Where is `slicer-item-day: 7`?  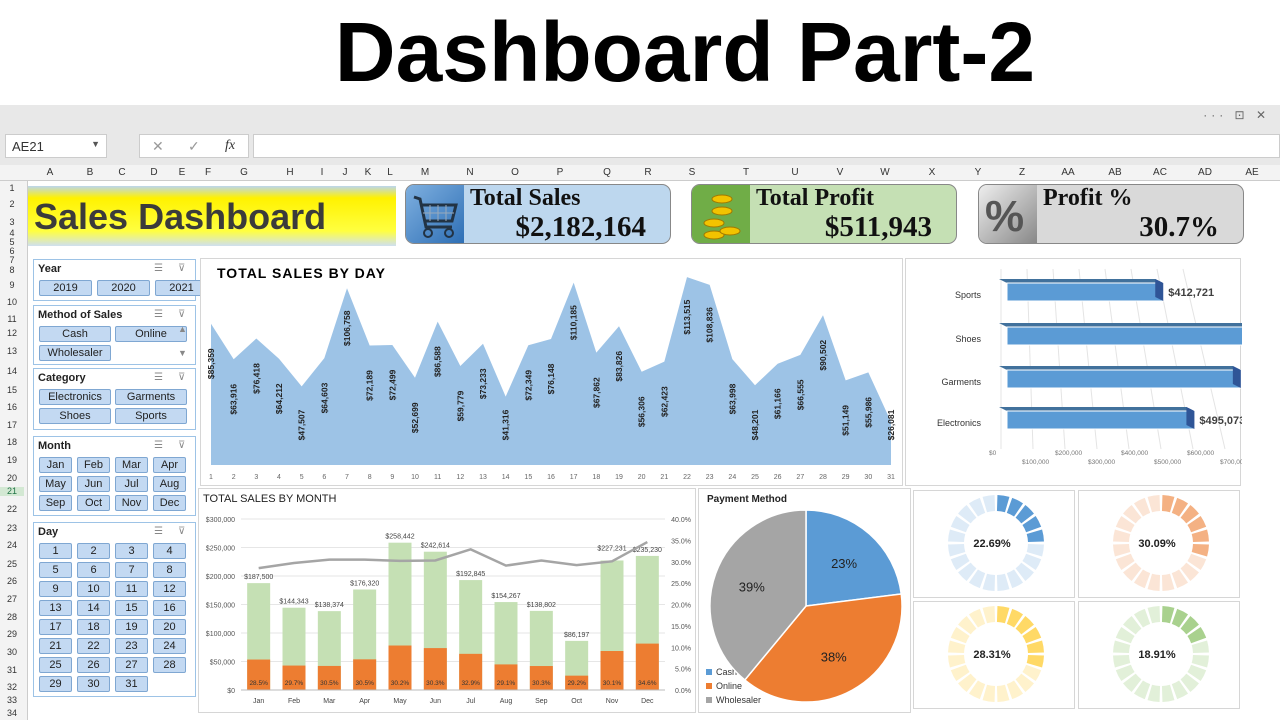
slicer-item-day: 7 is located at coordinates (131, 570).